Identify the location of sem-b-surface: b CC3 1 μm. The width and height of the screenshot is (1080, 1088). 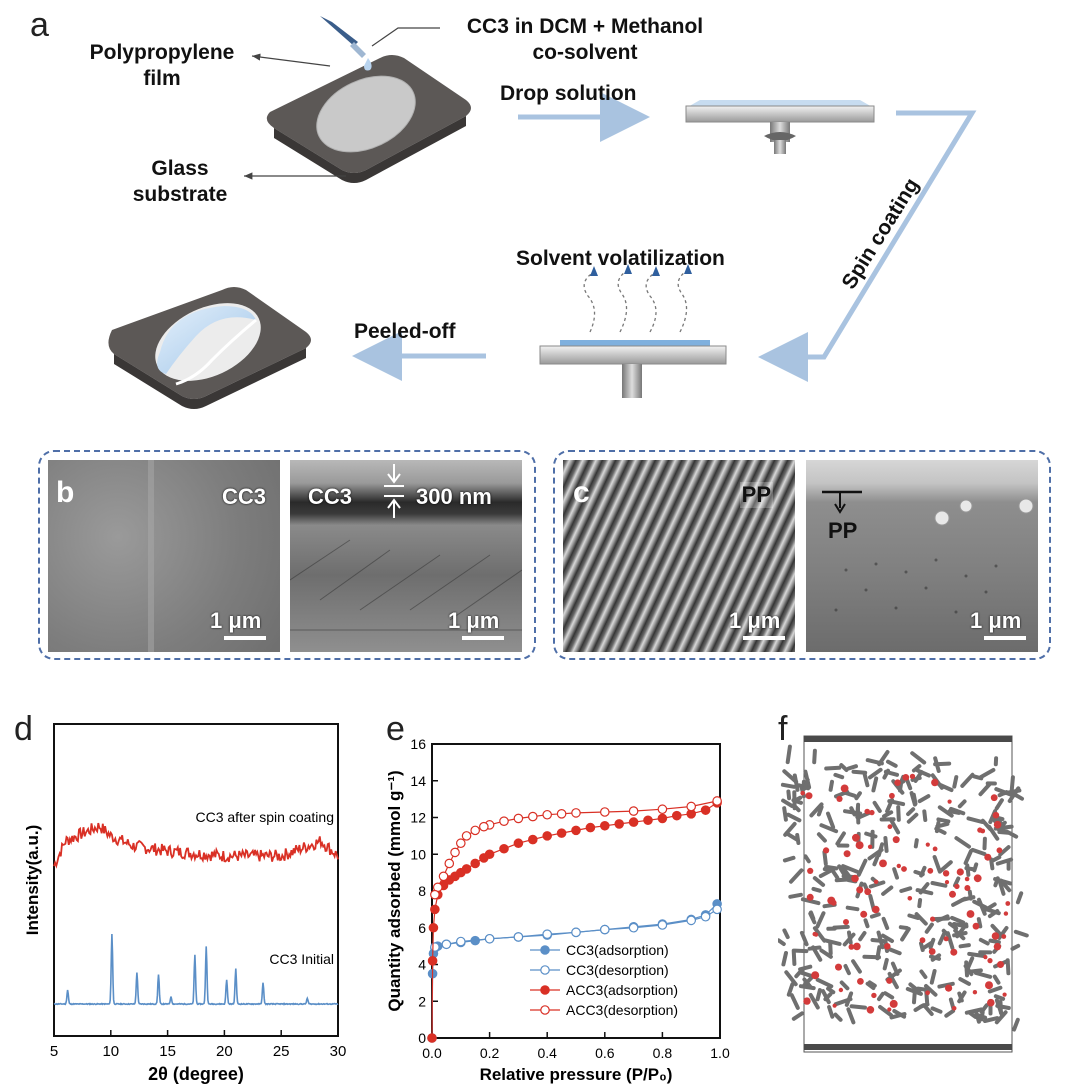
(164, 556).